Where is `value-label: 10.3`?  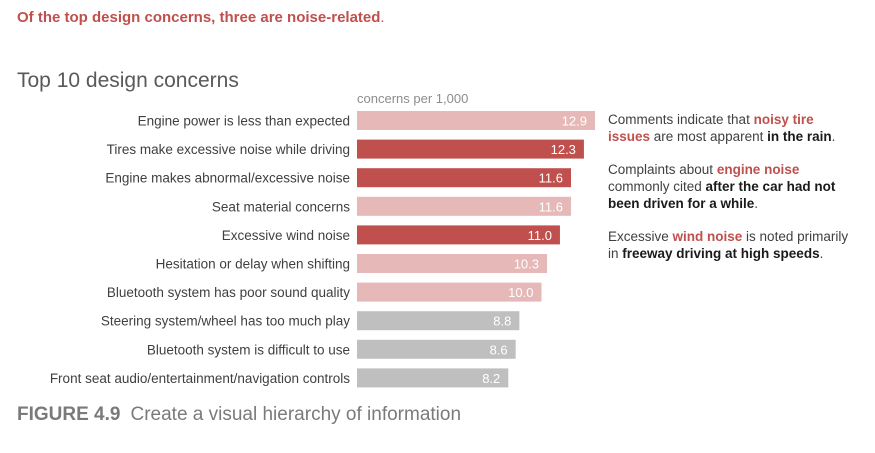
value-label: 10.3 is located at coordinates (526, 264).